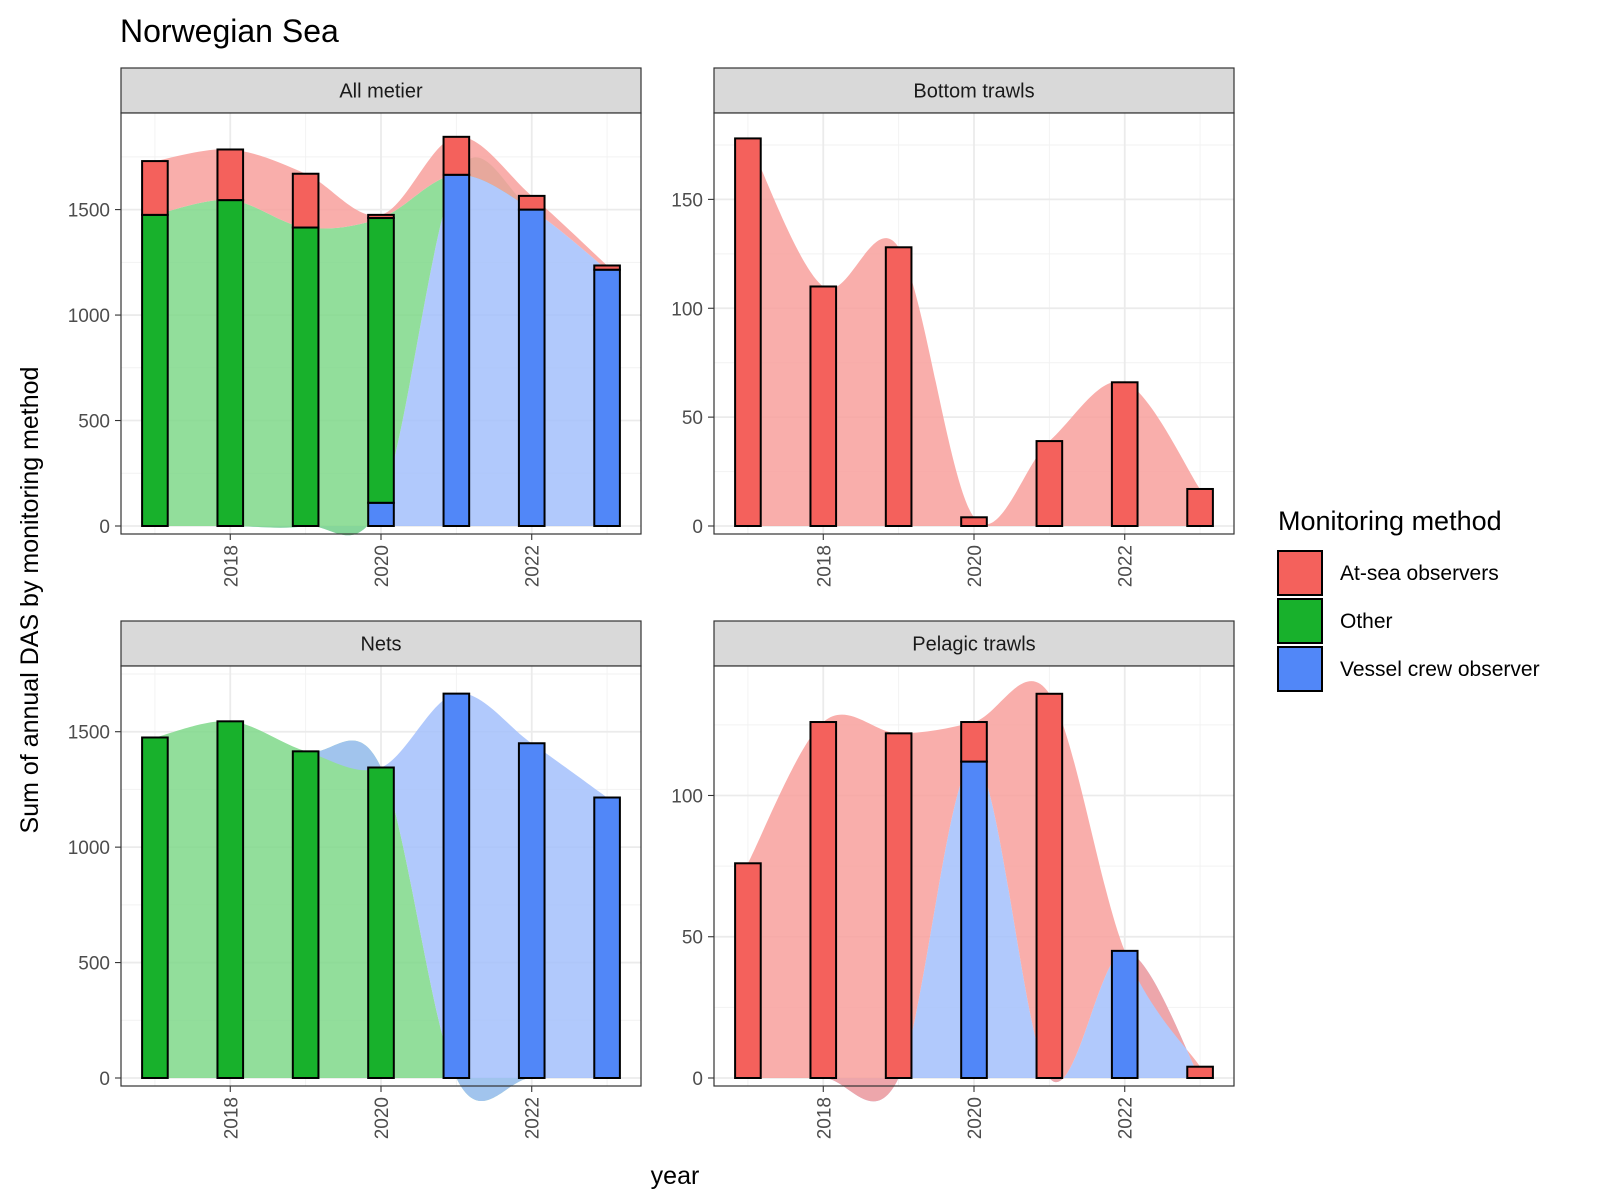 This screenshot has height=1200, width=1600. Describe the element at coordinates (1300, 669) in the screenshot. I see `legend-key-vessel-crew-observer` at that location.